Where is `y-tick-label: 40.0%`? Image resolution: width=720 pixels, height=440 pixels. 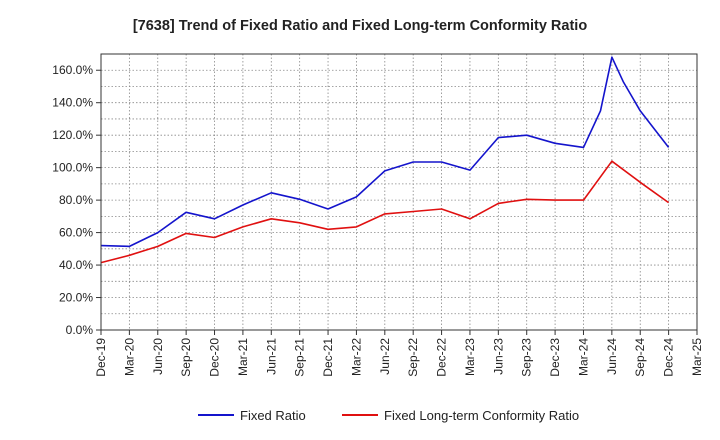 y-tick-label: 40.0% is located at coordinates (76, 265).